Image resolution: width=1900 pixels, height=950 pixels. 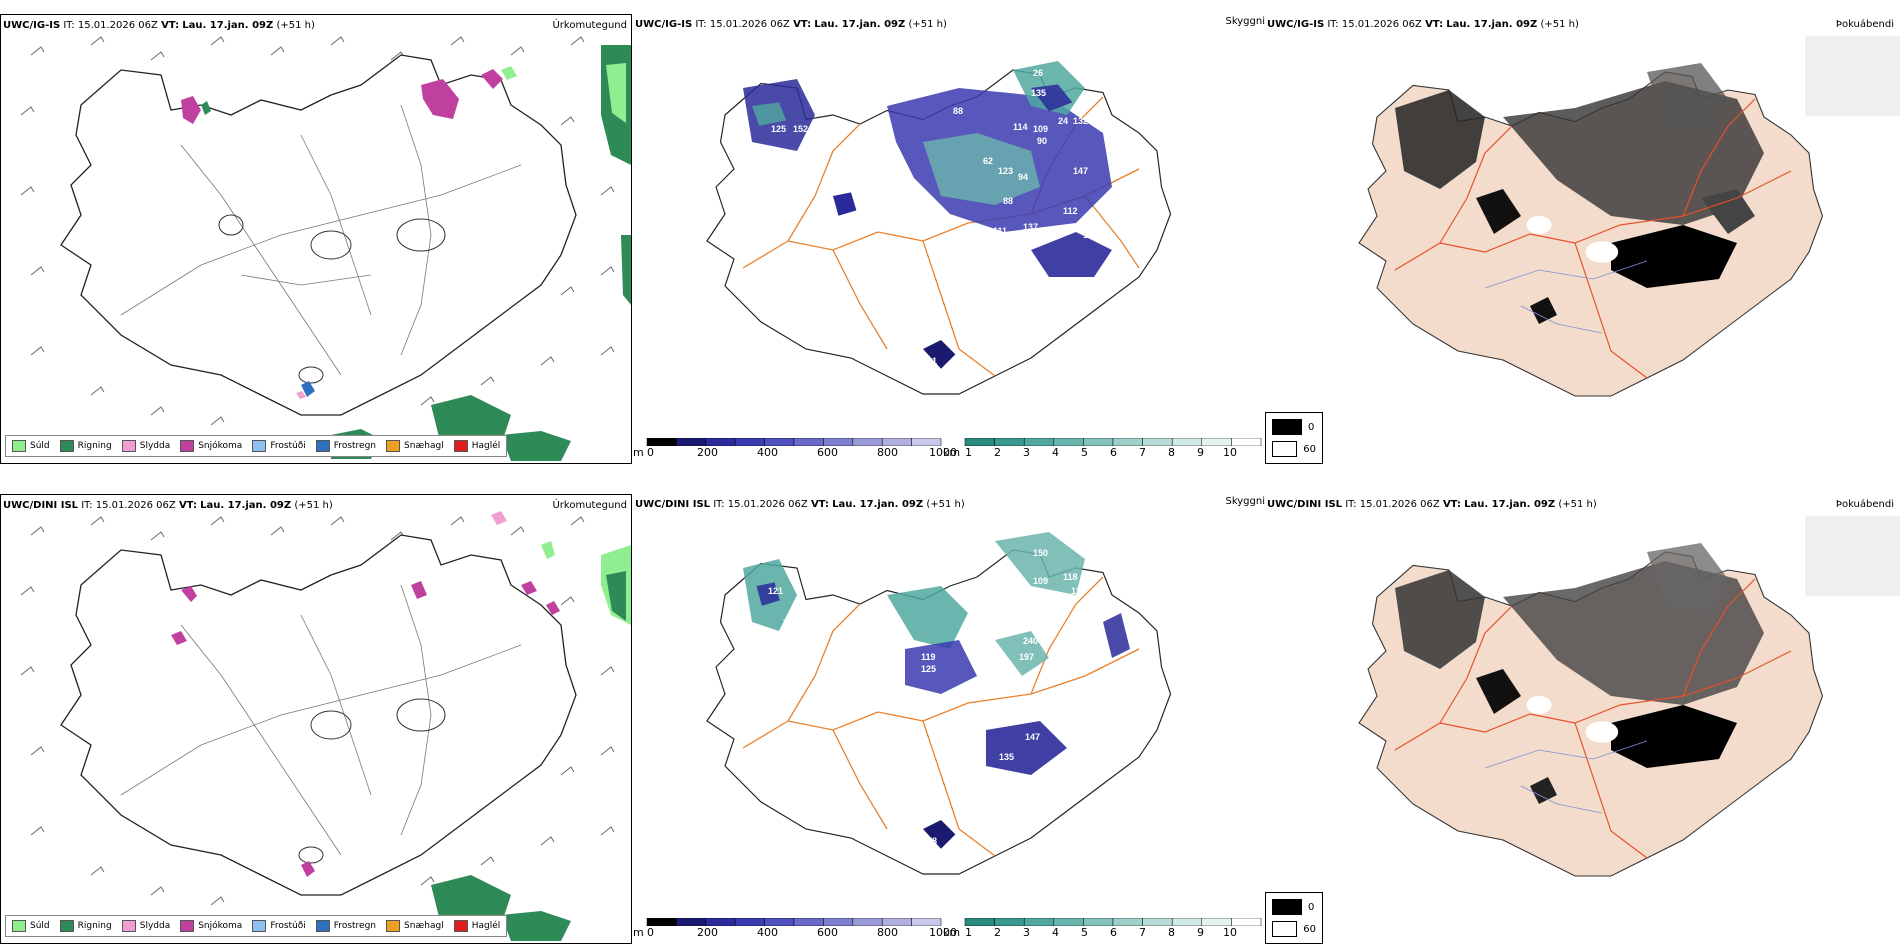 I want to click on legend-label: Haglél, so click(x=486, y=446).